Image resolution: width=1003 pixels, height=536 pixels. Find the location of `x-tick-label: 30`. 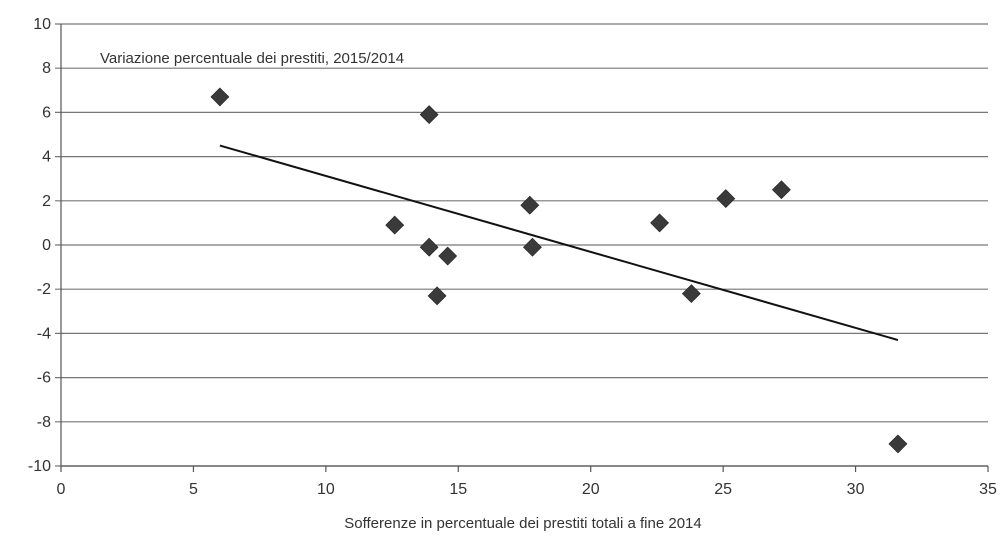

x-tick-label: 30 is located at coordinates (856, 489).